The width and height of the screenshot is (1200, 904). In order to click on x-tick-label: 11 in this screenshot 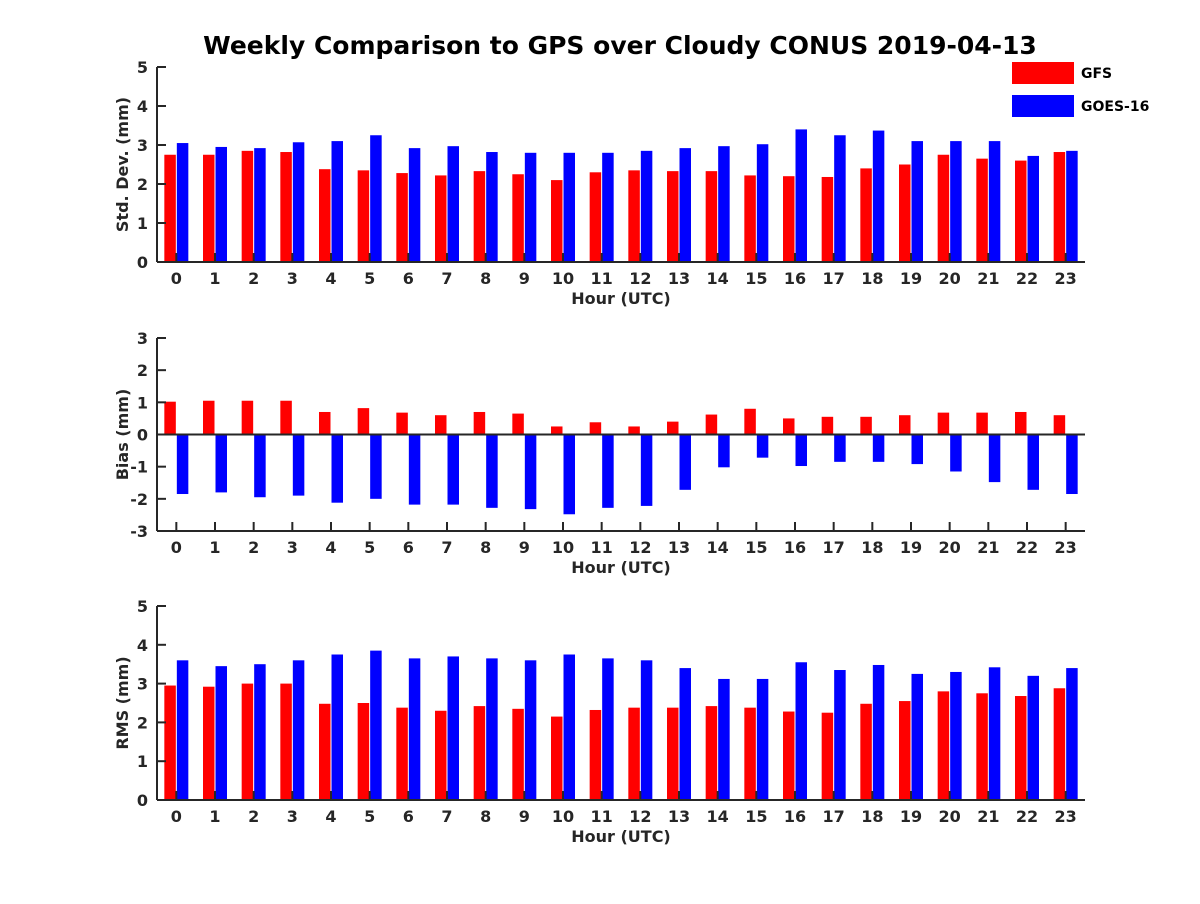, I will do `click(602, 278)`.